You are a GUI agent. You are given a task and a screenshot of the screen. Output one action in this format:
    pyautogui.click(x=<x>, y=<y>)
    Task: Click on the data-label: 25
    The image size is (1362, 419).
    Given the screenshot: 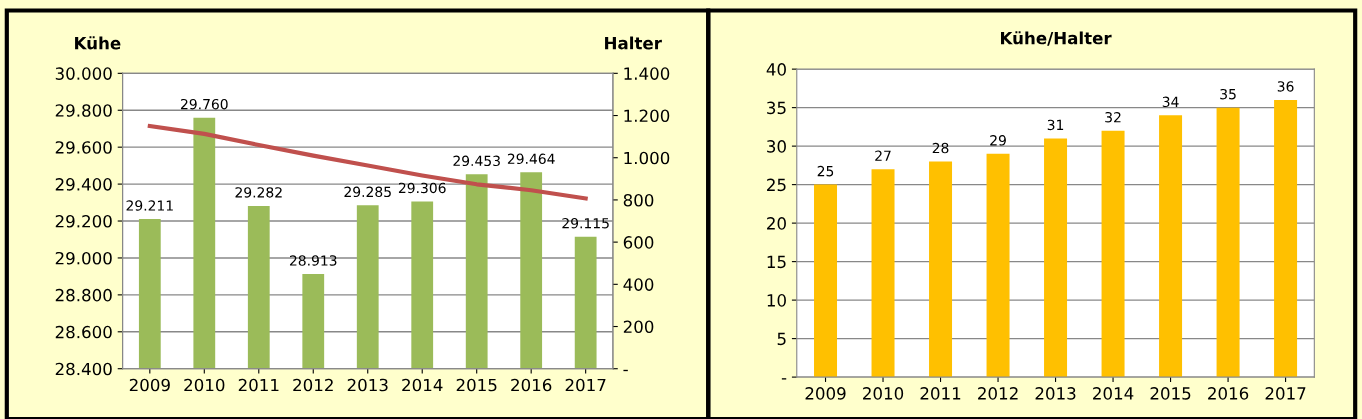 What is the action you would take?
    pyautogui.click(x=825, y=171)
    